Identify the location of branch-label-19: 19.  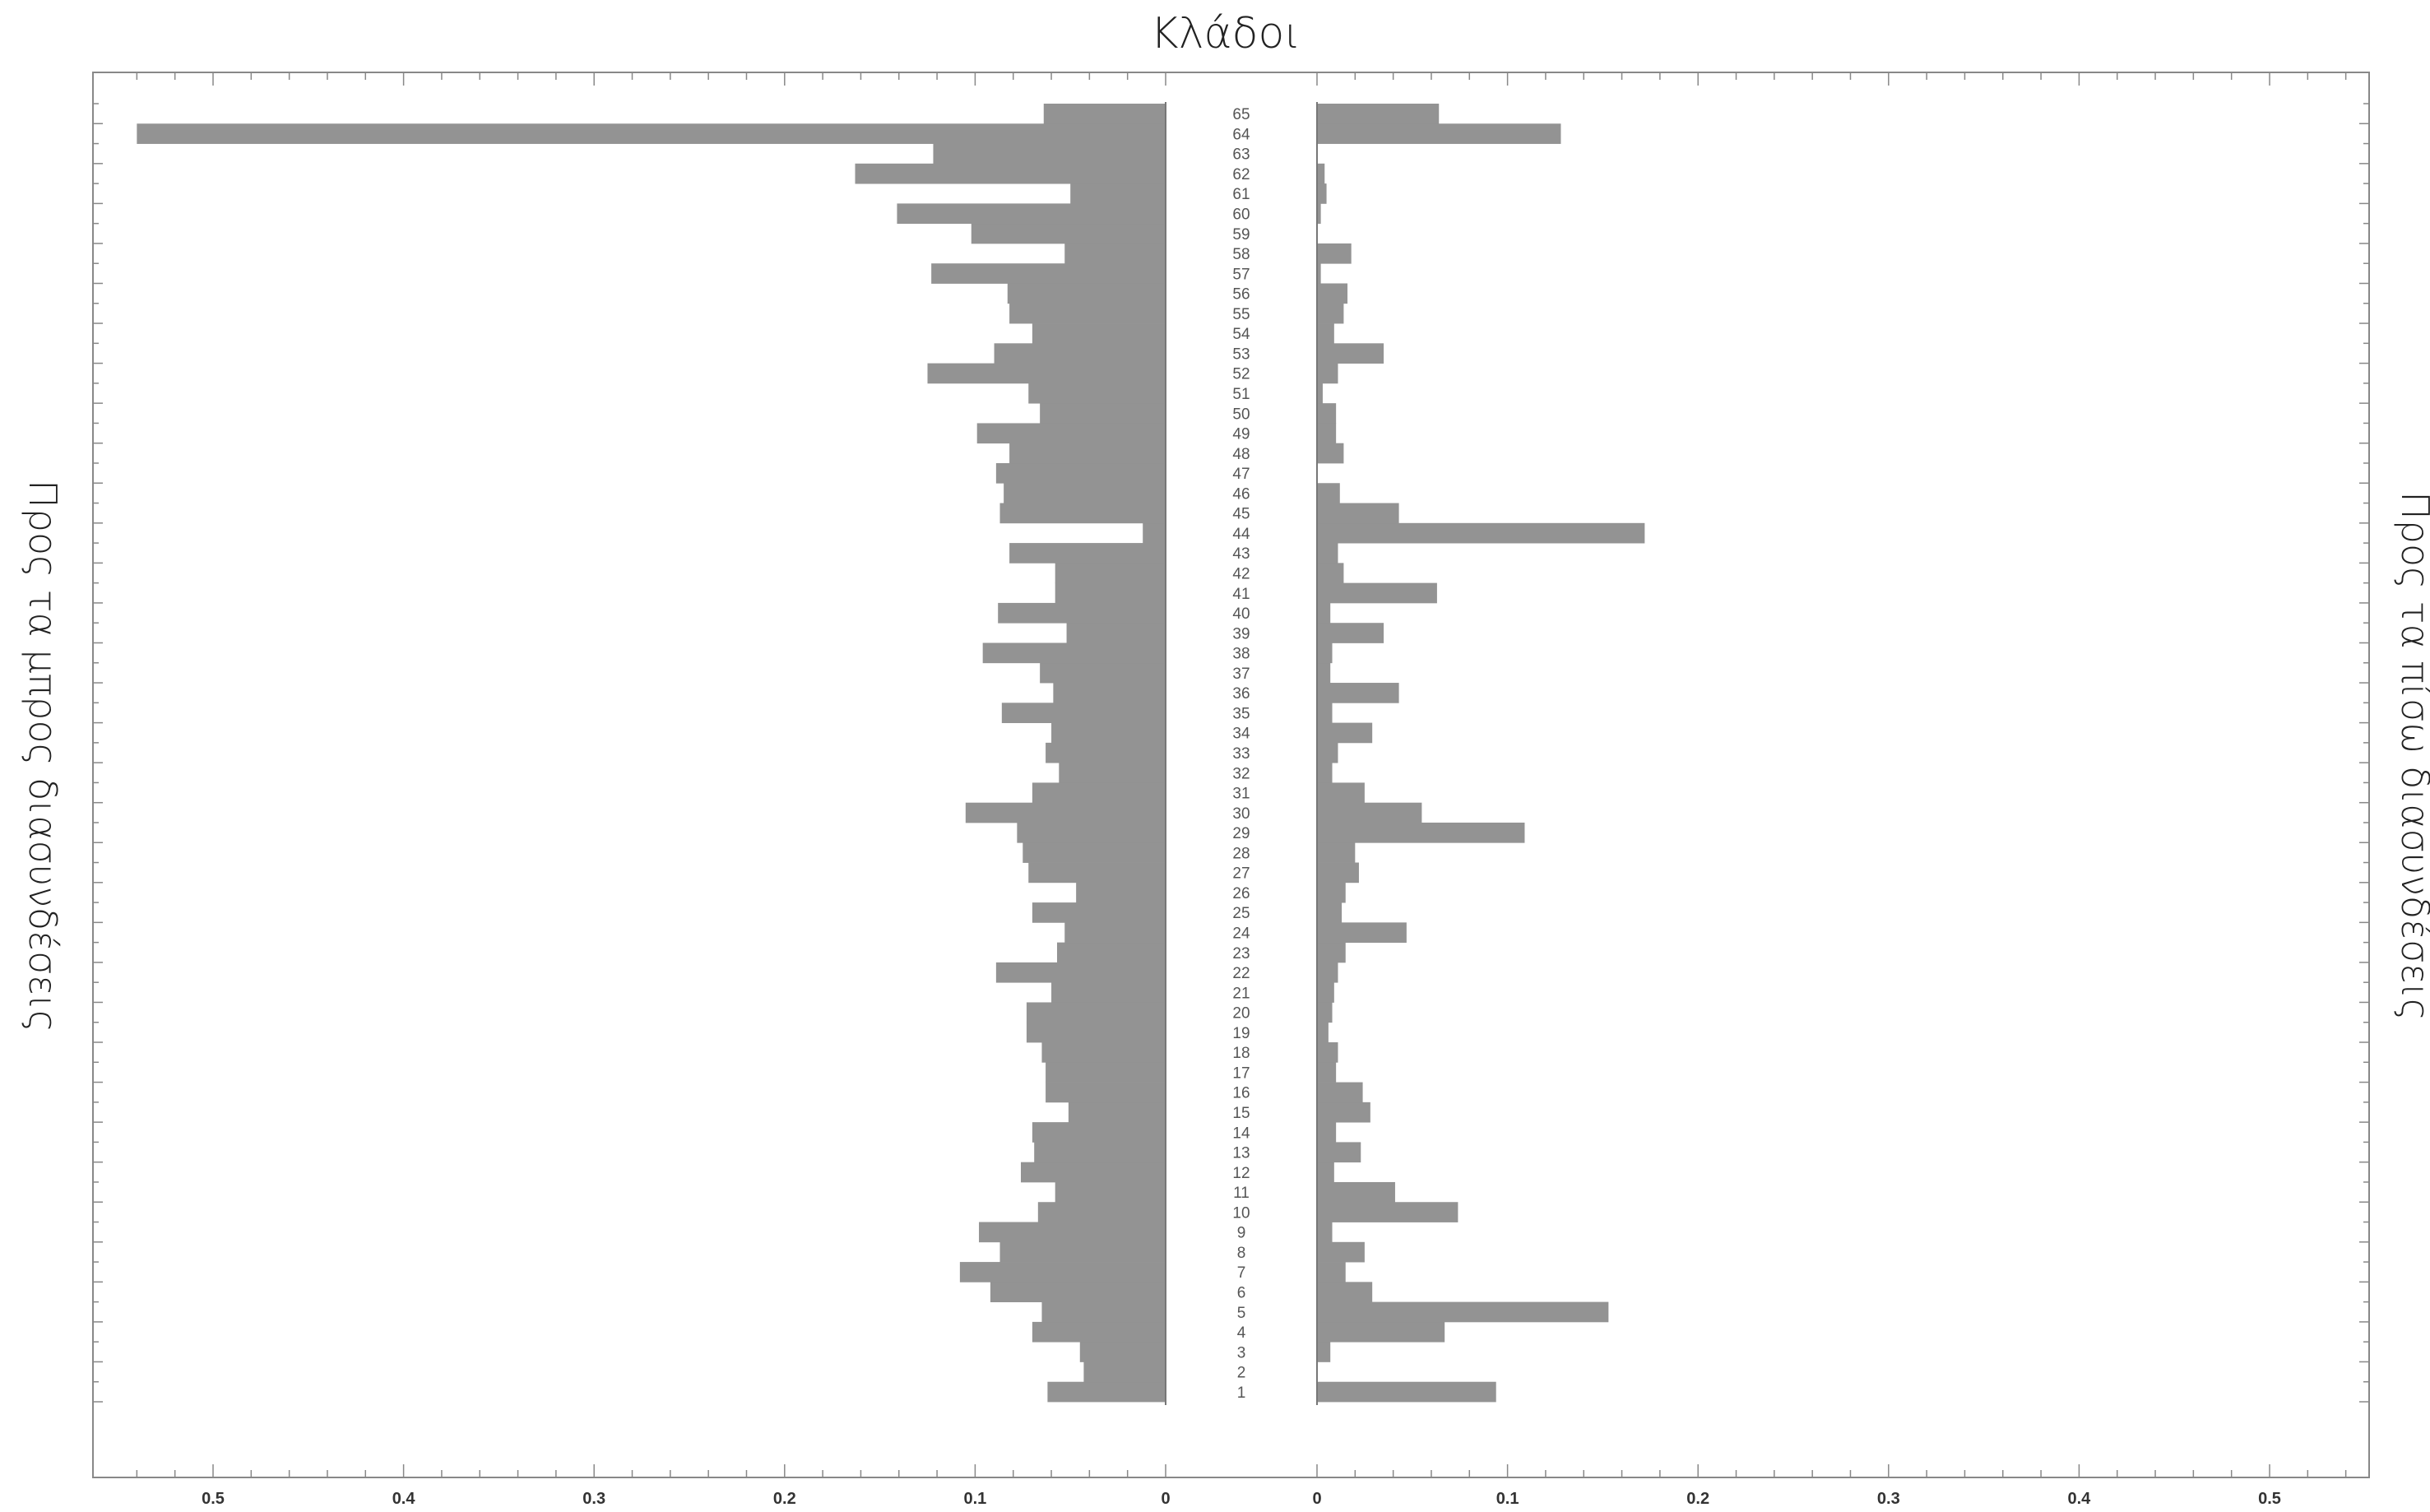
(1241, 1033).